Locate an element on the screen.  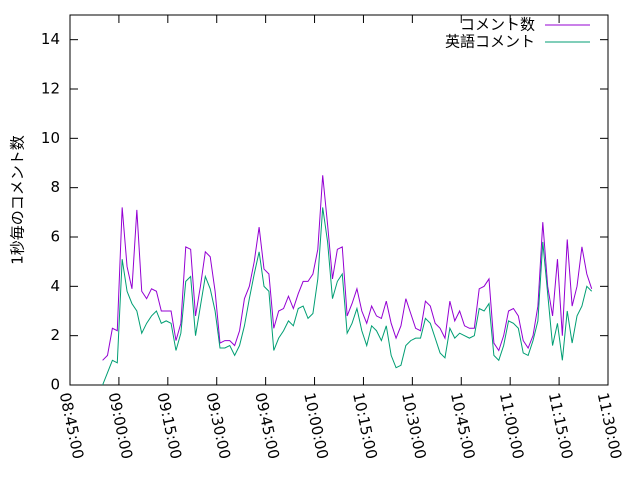
x-tick-label: 09:15:00 is located at coordinates (170, 426).